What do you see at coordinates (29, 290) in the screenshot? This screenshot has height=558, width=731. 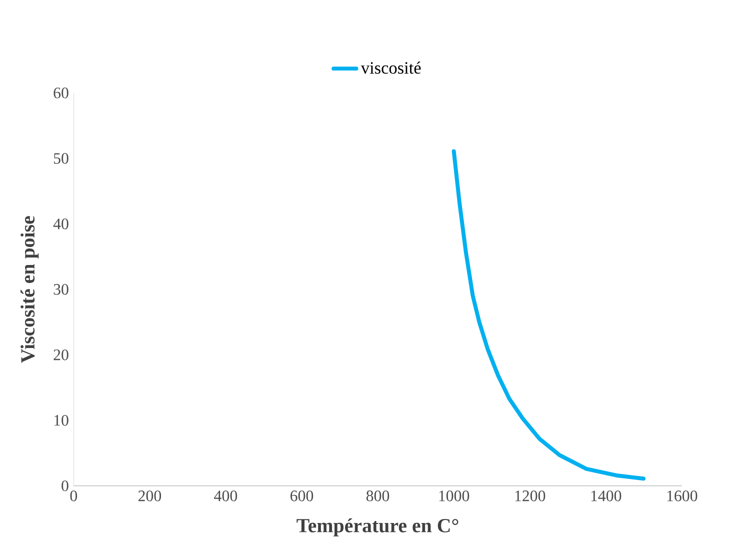 I see `y-axis-title: Viscosité en poise` at bounding box center [29, 290].